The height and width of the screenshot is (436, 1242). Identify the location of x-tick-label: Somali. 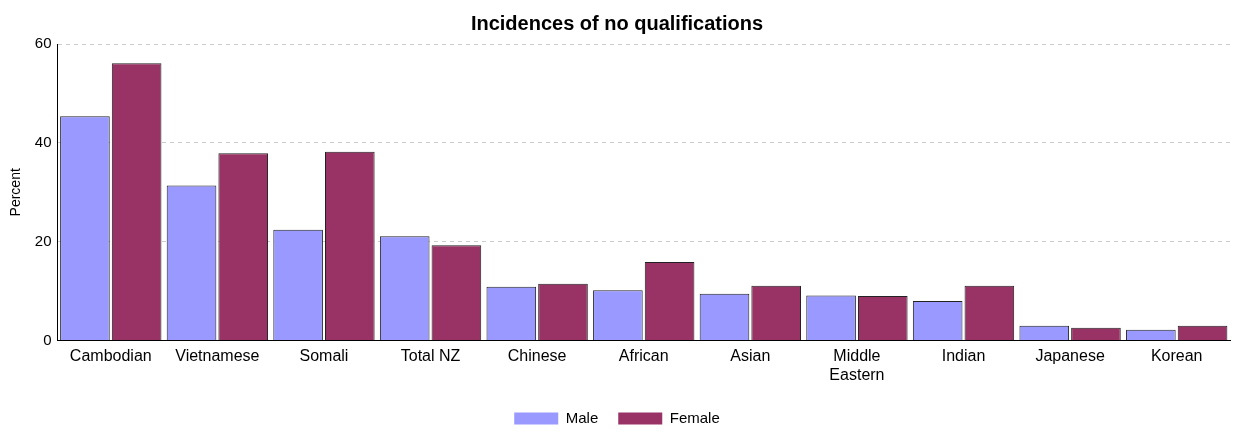
(324, 355).